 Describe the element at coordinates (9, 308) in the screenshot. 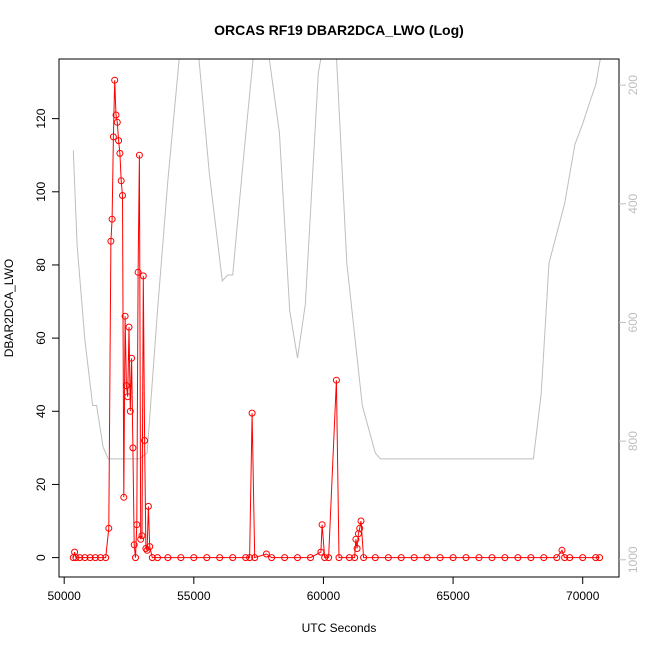

I see `y-axis-label: DBAR2DCA_LWO` at that location.